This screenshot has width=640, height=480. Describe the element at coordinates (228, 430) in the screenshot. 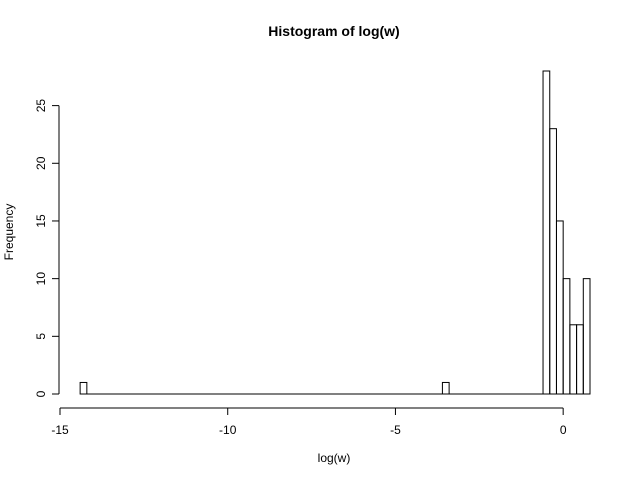

I see `x-tick-label-1: -10` at that location.